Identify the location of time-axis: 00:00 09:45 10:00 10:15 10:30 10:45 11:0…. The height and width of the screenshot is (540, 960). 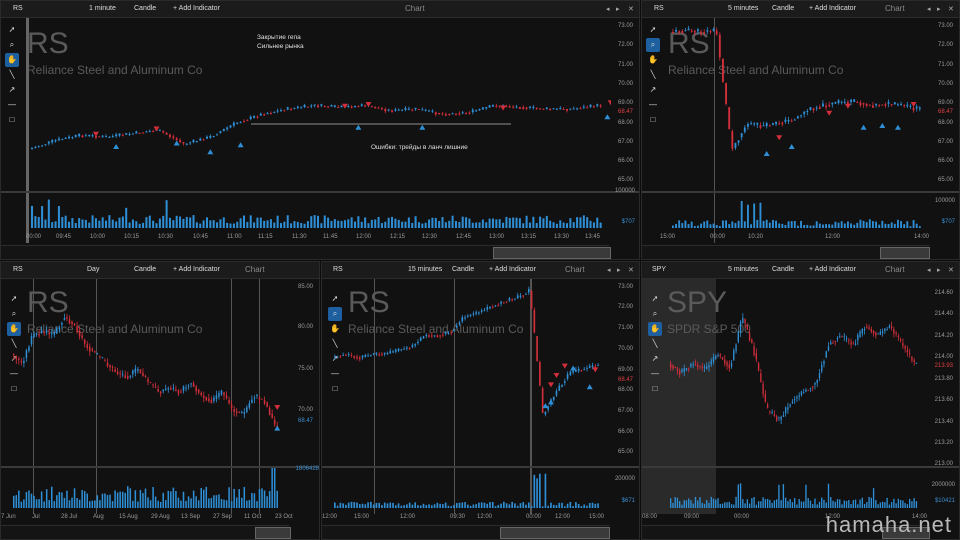
(313, 237).